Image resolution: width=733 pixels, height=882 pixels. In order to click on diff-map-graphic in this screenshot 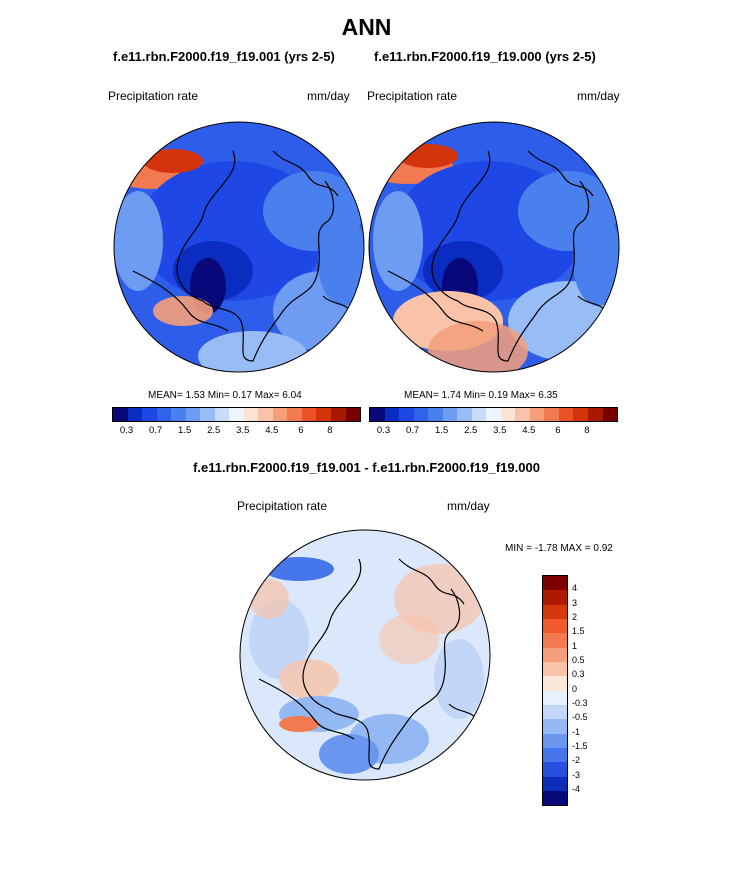, I will do `click(365, 655)`.